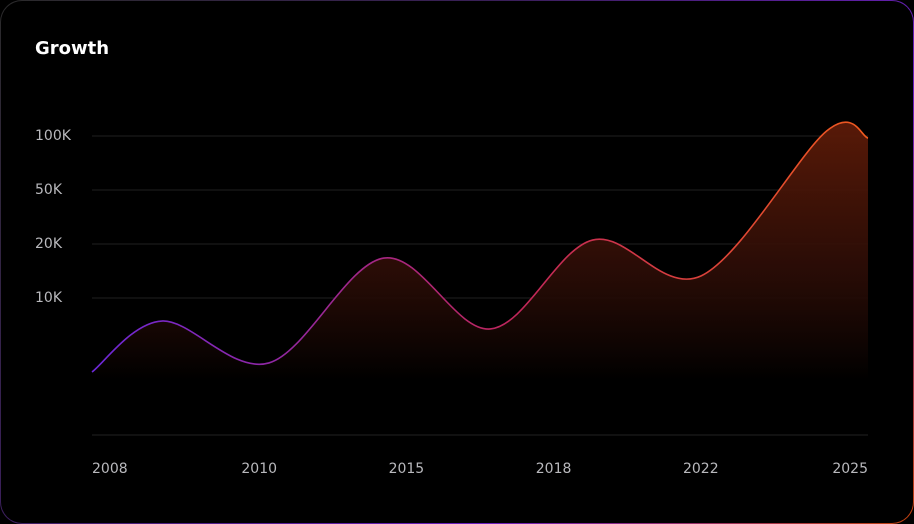 The width and height of the screenshot is (914, 524). I want to click on x-tick-label: 2015, so click(407, 469).